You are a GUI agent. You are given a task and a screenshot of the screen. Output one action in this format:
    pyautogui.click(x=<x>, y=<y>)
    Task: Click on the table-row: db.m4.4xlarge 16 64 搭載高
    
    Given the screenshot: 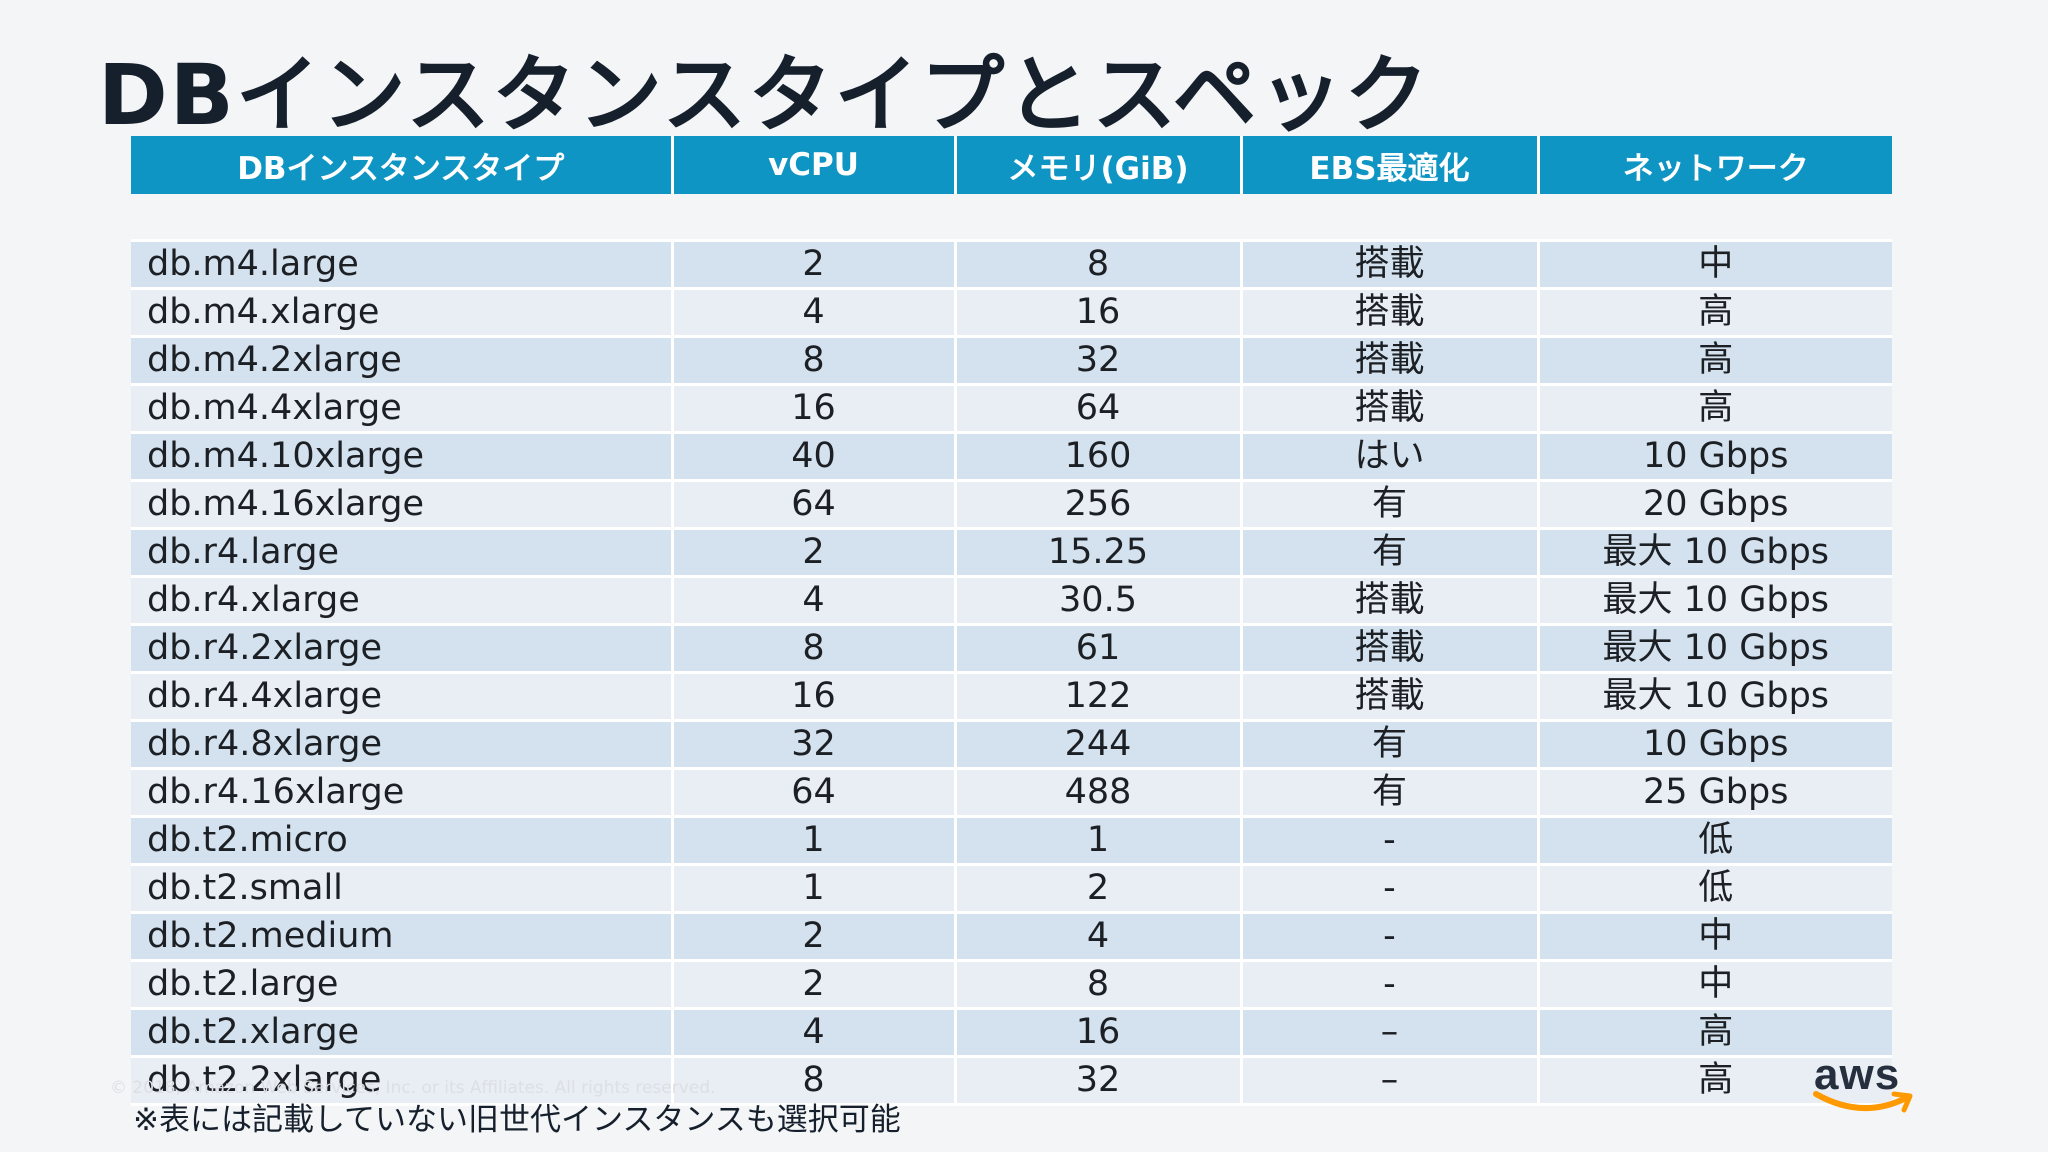 What is the action you would take?
    pyautogui.click(x=1011, y=409)
    